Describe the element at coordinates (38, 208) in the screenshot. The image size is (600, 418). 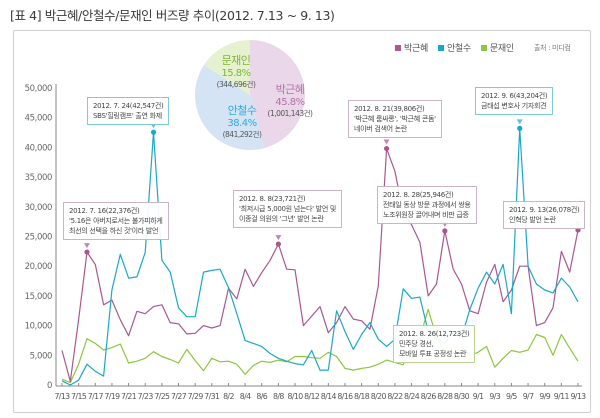
I see `y-tick-label: 30,000` at that location.